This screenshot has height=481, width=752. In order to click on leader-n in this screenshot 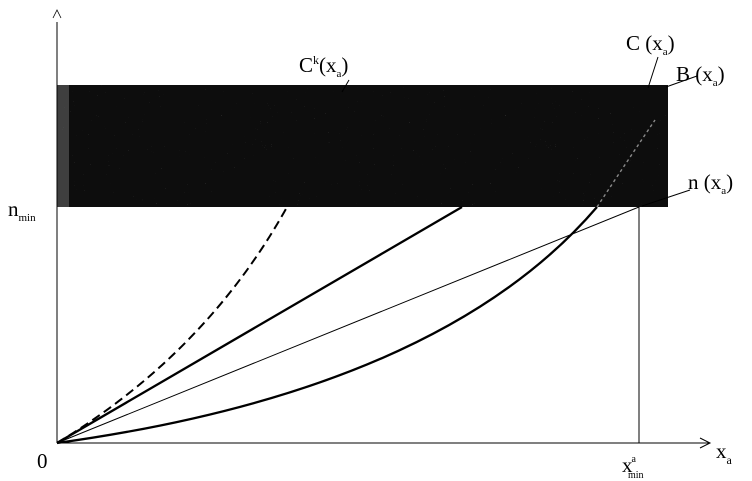, I will do `click(666, 198)`.